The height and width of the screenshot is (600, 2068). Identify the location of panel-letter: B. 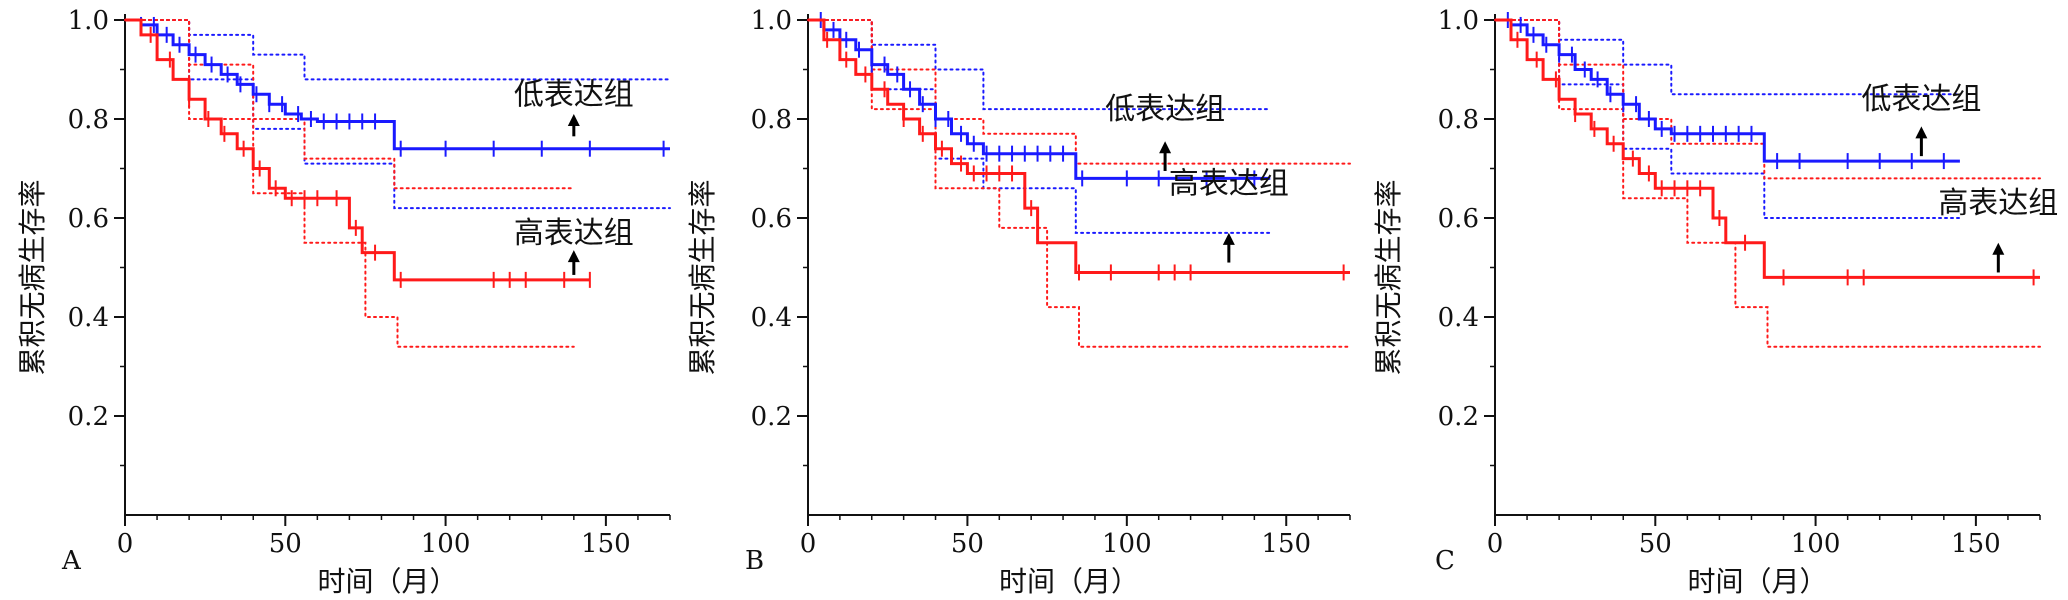
(754, 561).